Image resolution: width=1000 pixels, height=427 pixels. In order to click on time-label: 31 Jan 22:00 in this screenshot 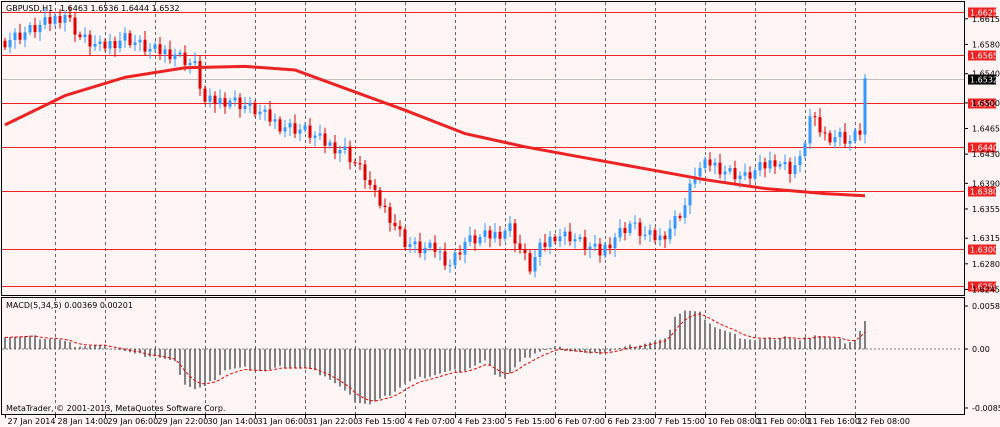, I will do `click(333, 421)`.